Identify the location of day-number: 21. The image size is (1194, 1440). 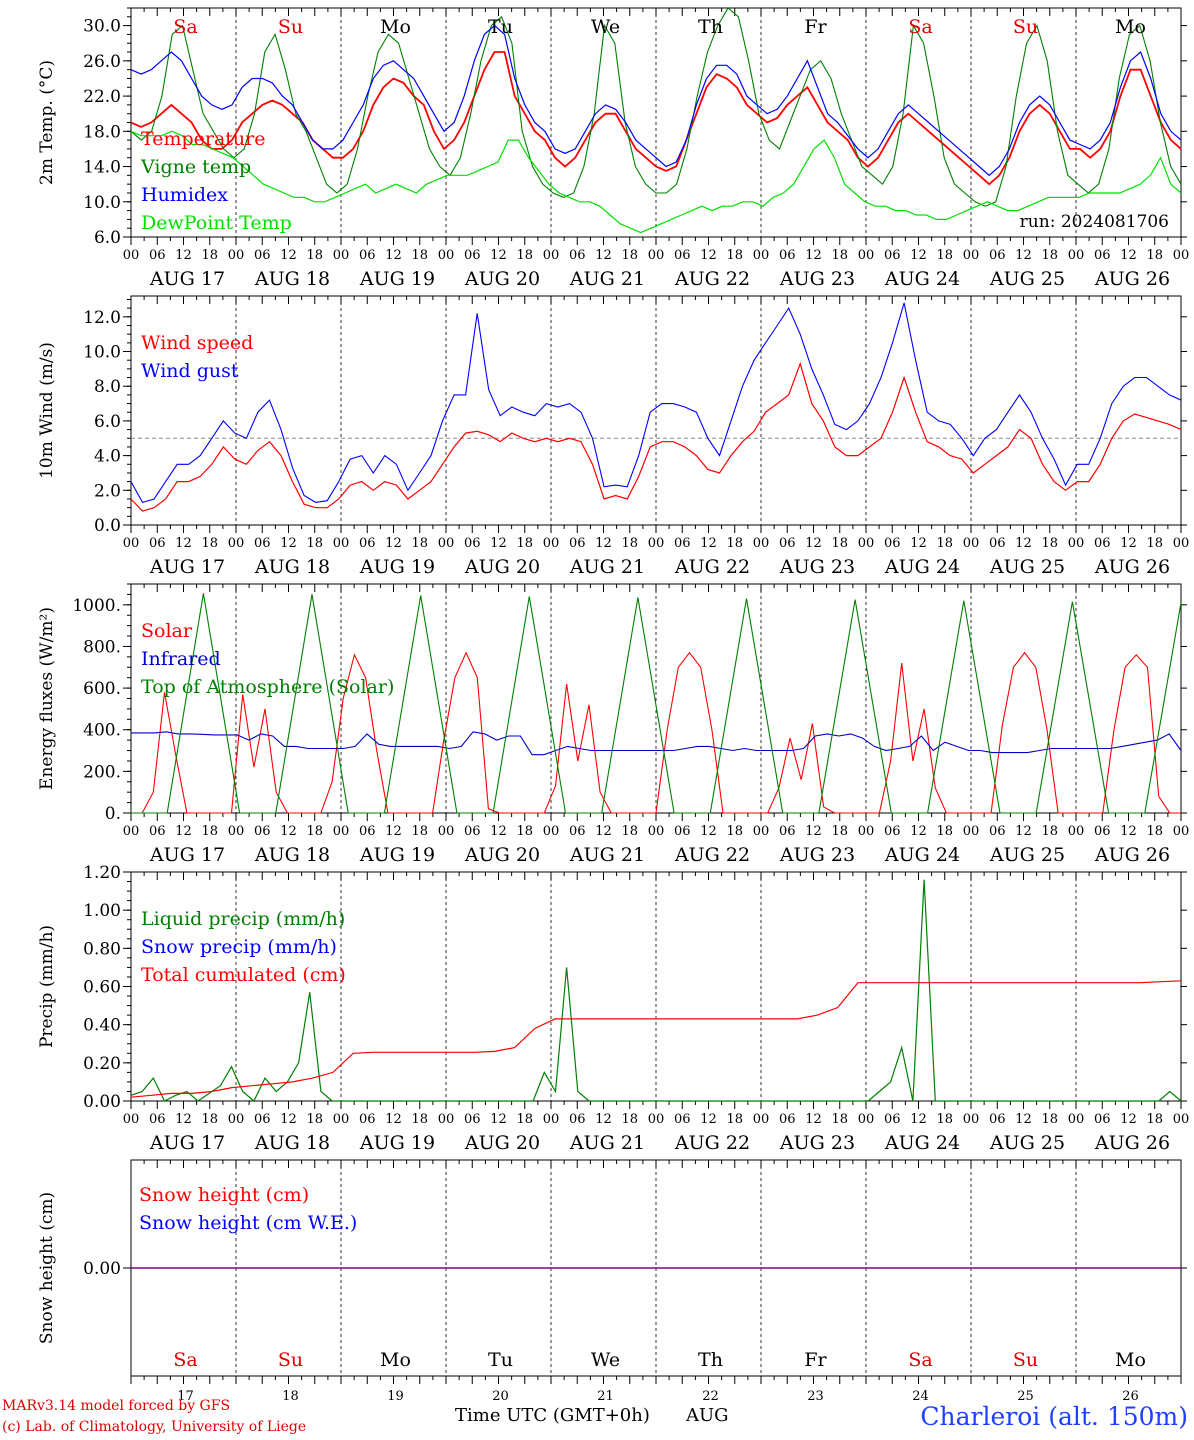
(605, 1396).